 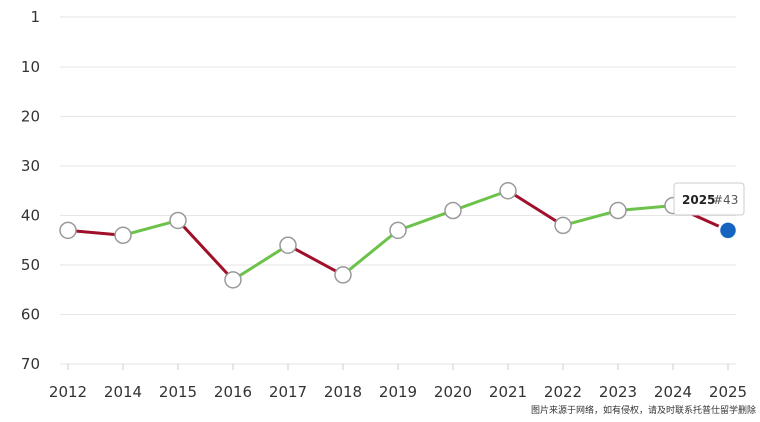 I want to click on tooltip-rank: #43, so click(x=725, y=200).